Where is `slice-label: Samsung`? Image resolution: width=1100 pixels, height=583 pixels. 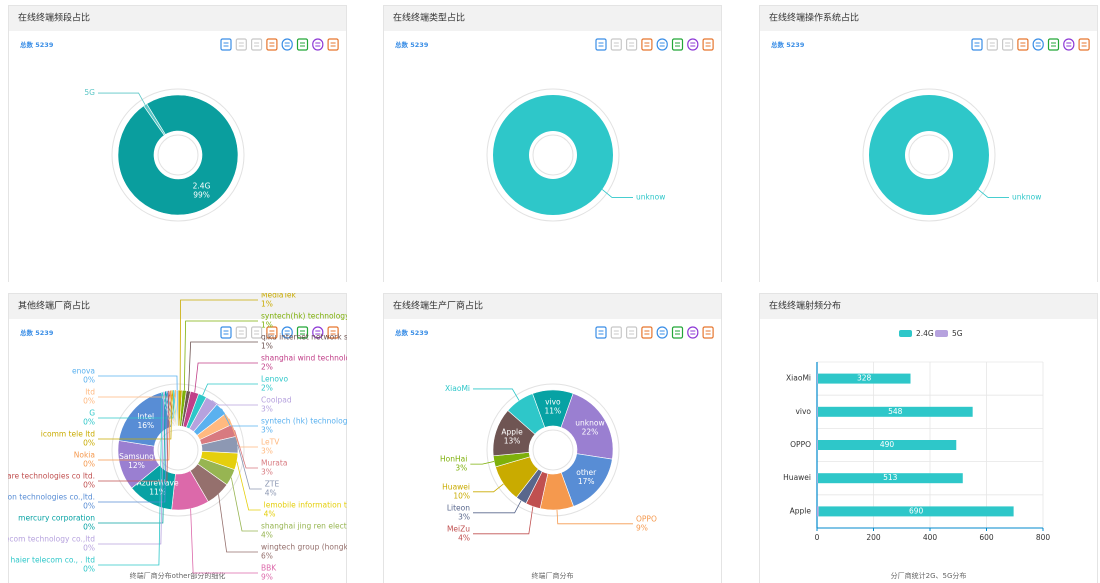 slice-label: Samsung is located at coordinates (136, 456).